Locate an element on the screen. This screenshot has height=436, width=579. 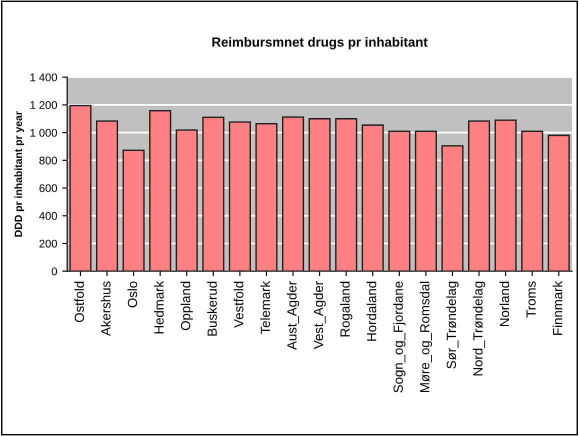
x-tick-label: Nord_Trøndelag is located at coordinates (479, 329).